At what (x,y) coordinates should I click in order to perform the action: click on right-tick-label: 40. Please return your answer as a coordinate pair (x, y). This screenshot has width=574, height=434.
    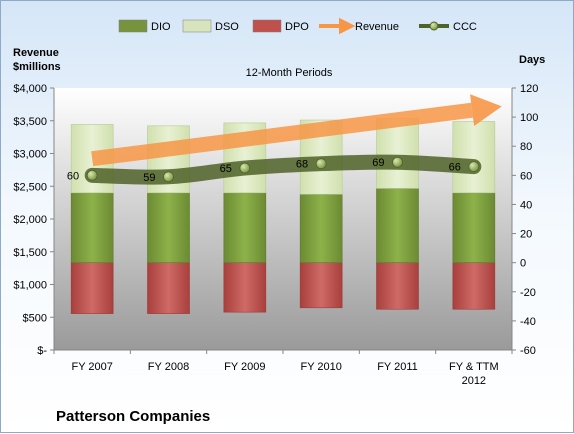
    Looking at the image, I should click on (526, 205).